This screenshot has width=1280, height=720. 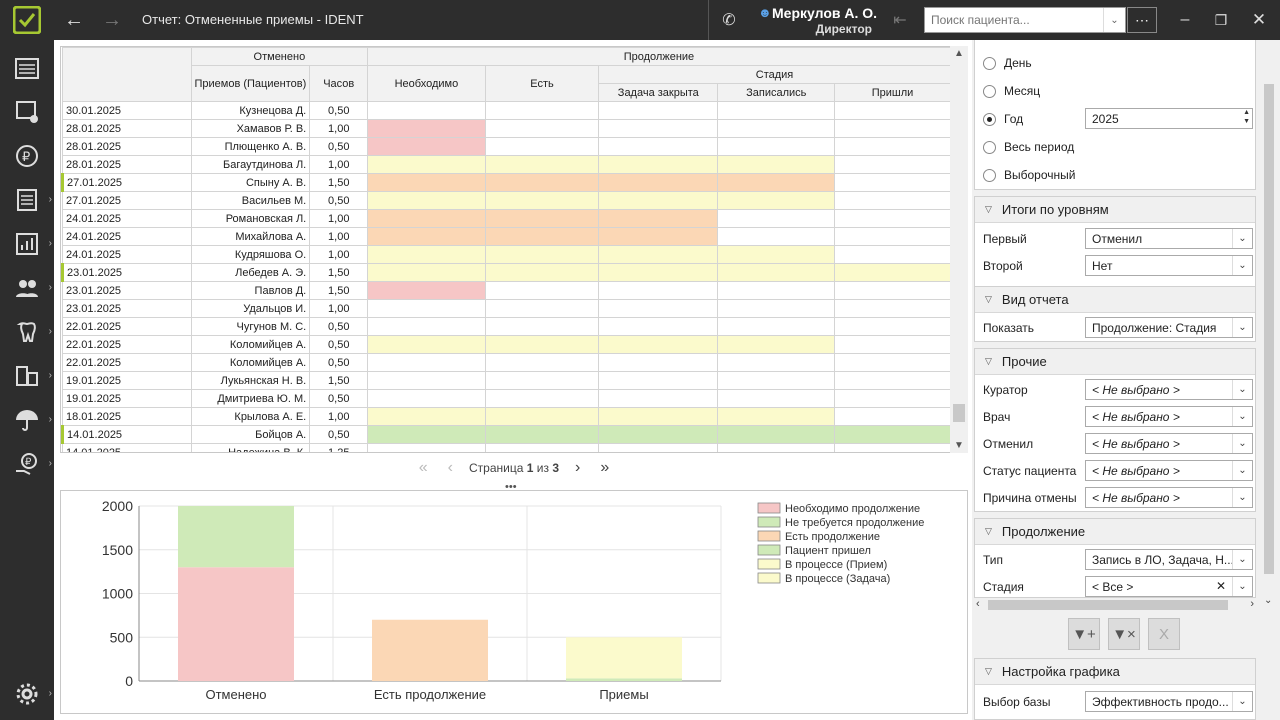 What do you see at coordinates (1269, 329) in the screenshot?
I see `vscroll-thumb` at bounding box center [1269, 329].